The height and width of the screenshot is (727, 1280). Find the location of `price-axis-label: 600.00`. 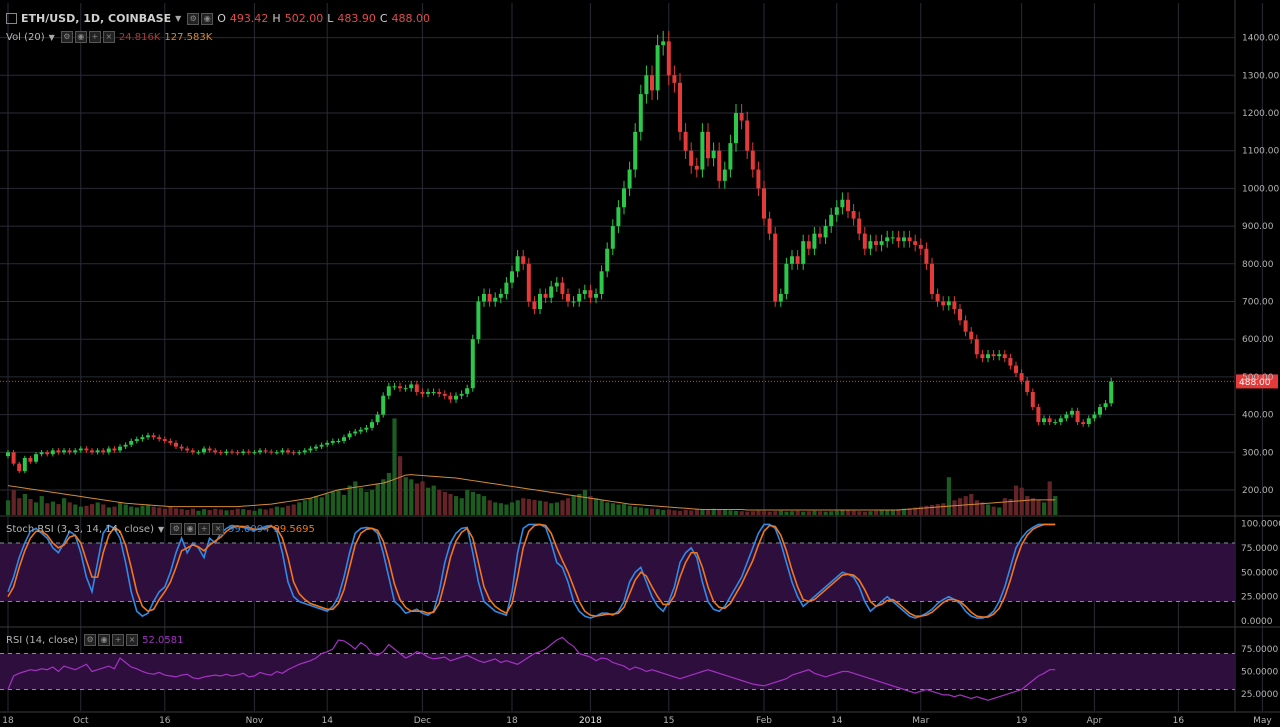

price-axis-label: 600.00 is located at coordinates (1258, 340).